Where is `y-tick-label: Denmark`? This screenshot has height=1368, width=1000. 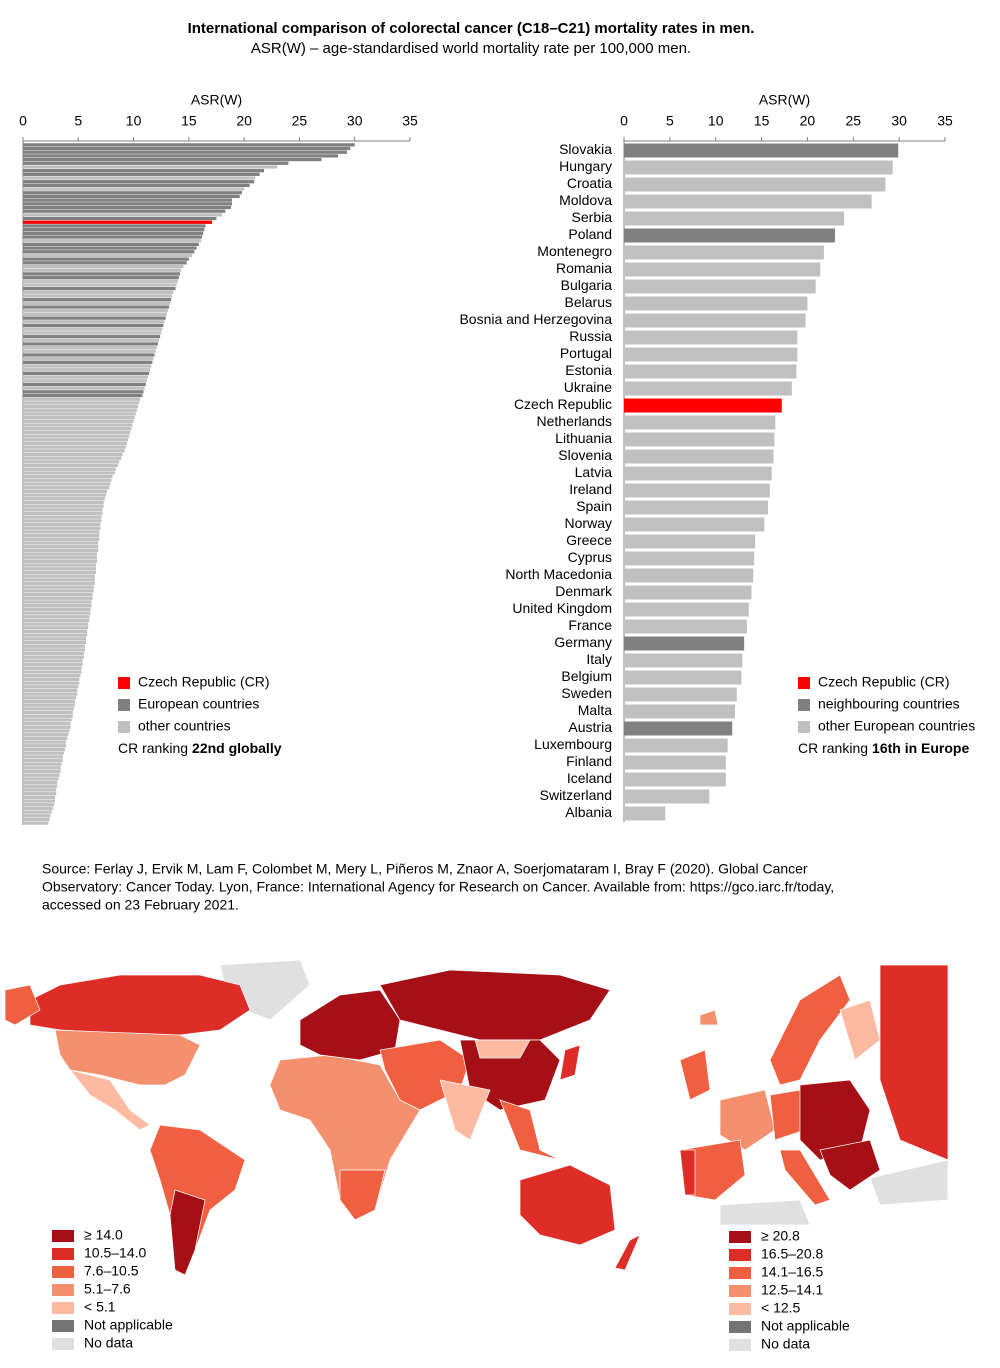
y-tick-label: Denmark is located at coordinates (584, 591).